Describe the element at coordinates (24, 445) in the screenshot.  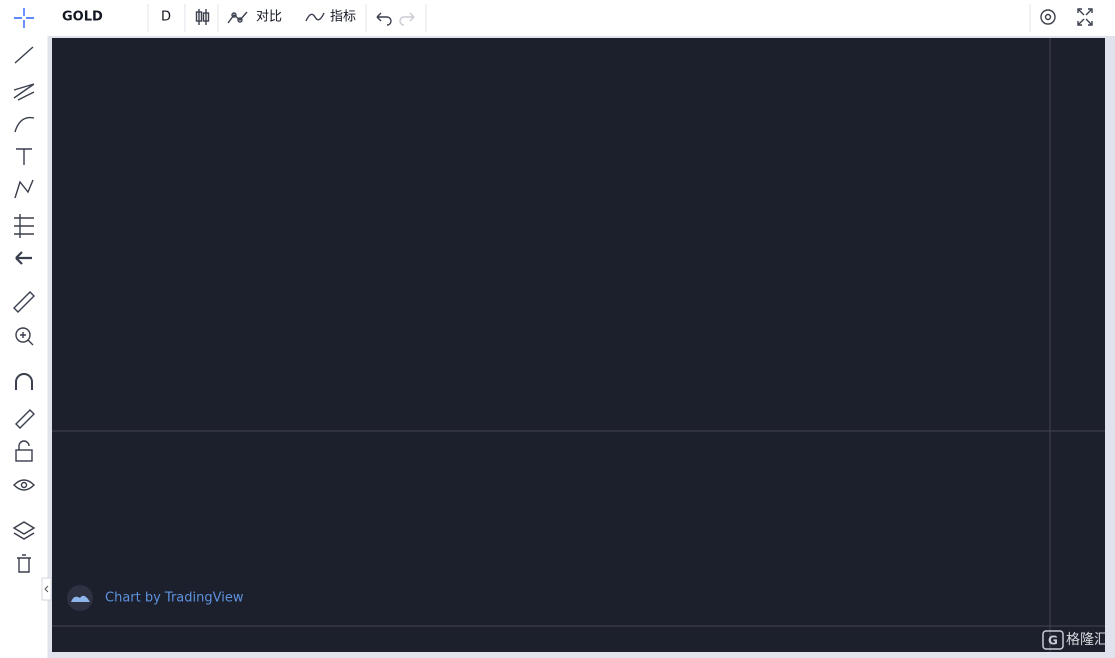
I see `lock-shackle` at that location.